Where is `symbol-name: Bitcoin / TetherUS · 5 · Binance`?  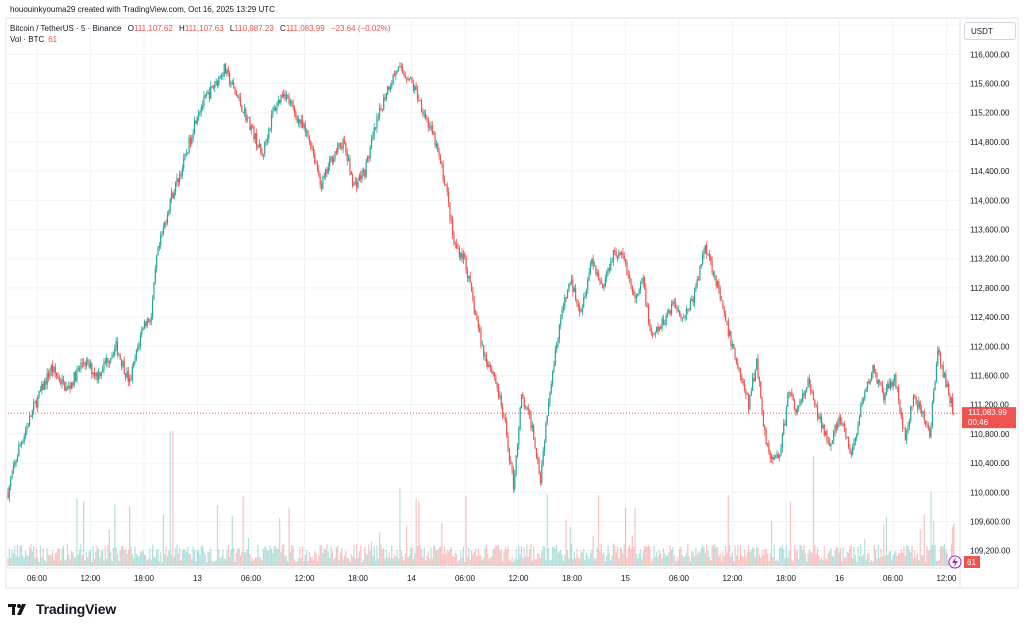 symbol-name: Bitcoin / TetherUS · 5 · Binance is located at coordinates (66, 28).